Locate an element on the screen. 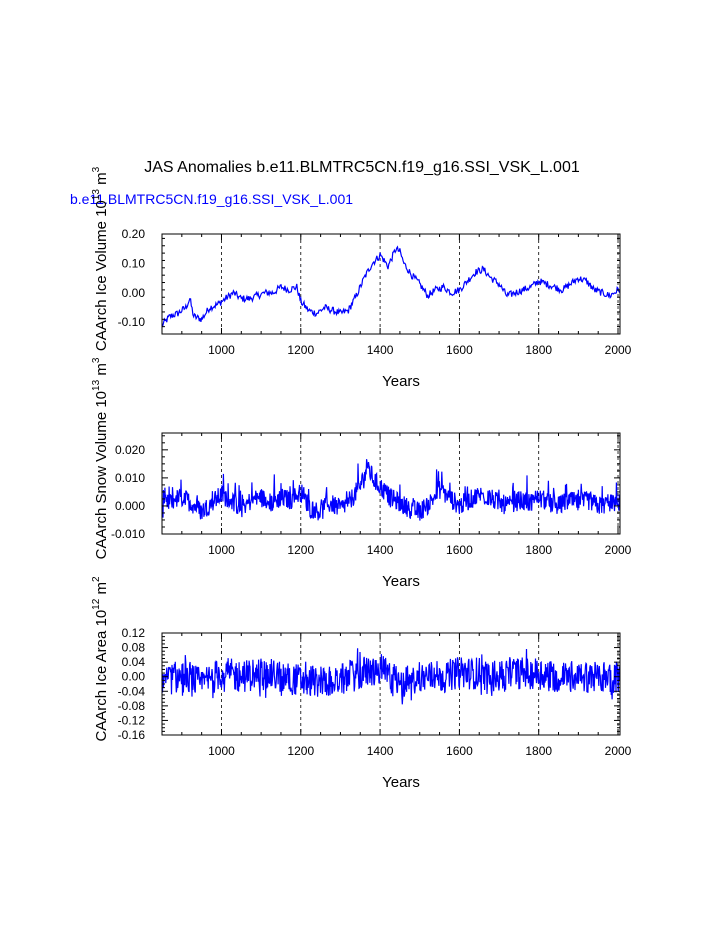 The image size is (723, 935). y-axis-label: CAArch Ice Area 1012 m2 is located at coordinates (100, 659).